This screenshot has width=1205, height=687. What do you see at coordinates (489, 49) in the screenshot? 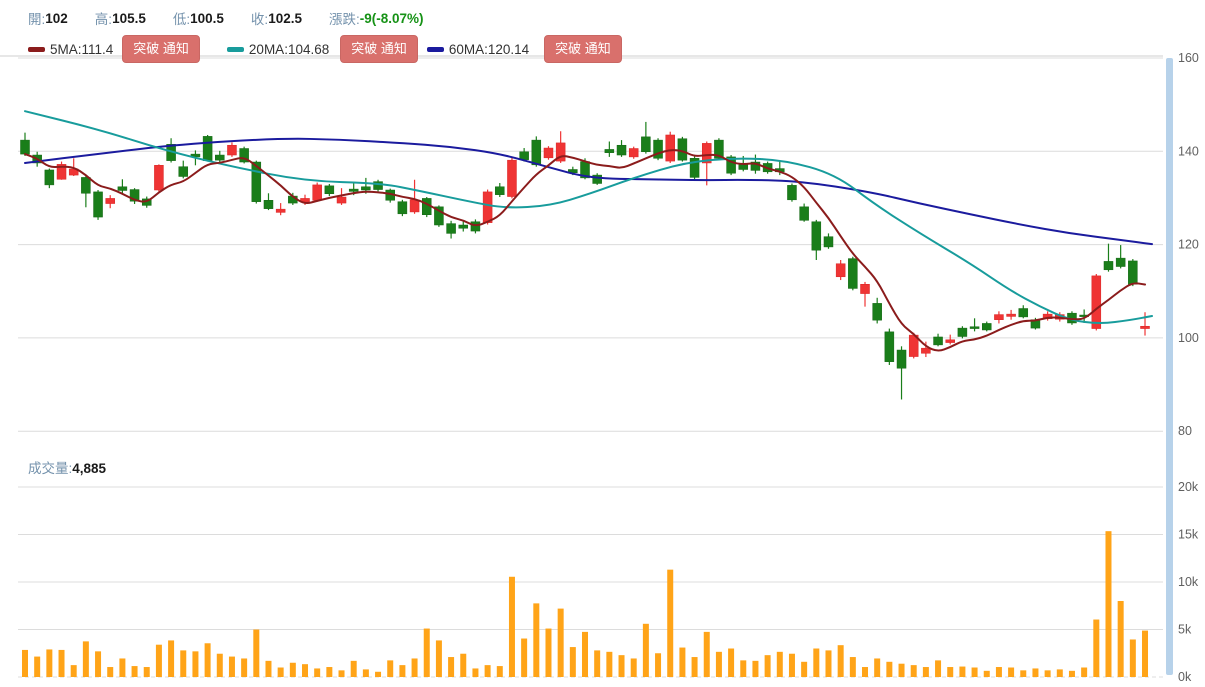
I see `ma60-label: 60MA:120.14` at bounding box center [489, 49].